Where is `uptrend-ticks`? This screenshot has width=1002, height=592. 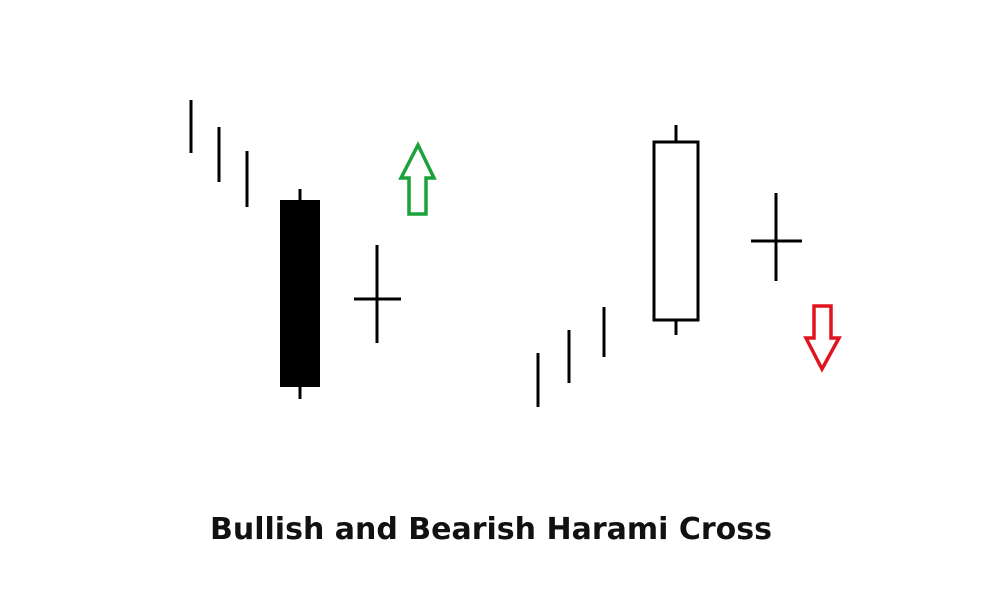
uptrend-ticks is located at coordinates (571, 357).